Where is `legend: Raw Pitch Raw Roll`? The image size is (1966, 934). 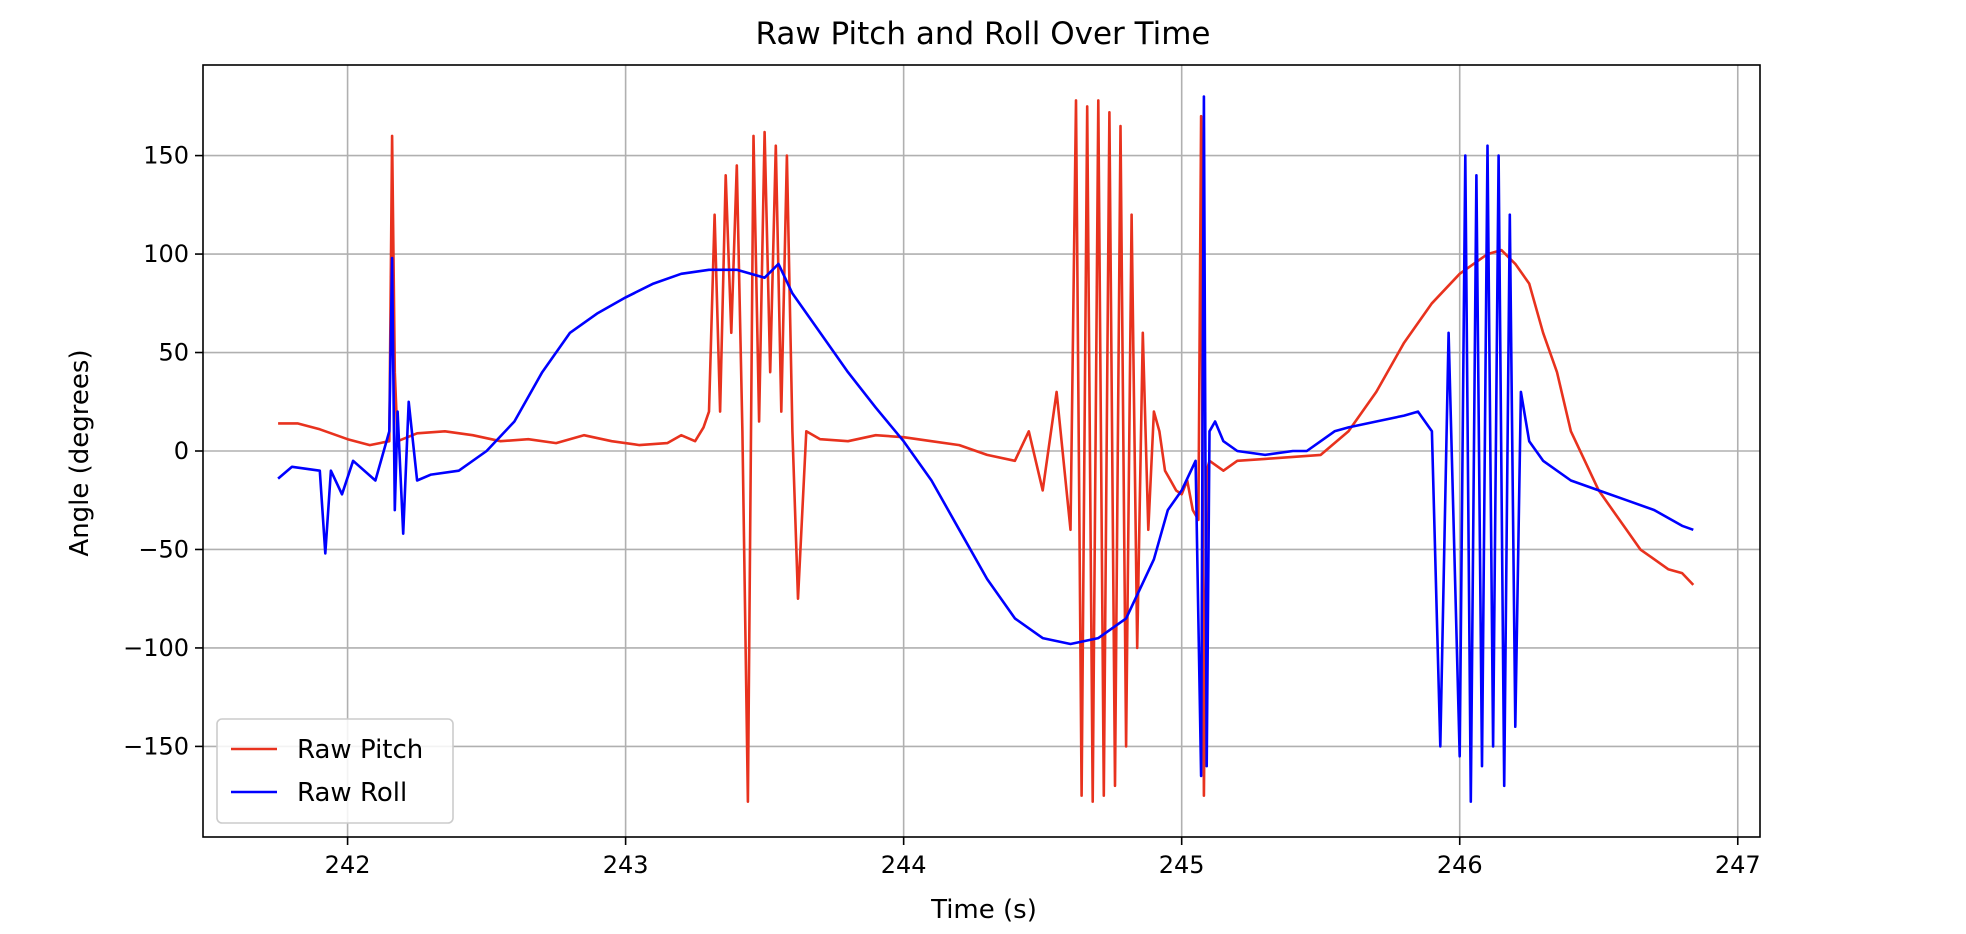
legend: Raw Pitch Raw Roll is located at coordinates (335, 771).